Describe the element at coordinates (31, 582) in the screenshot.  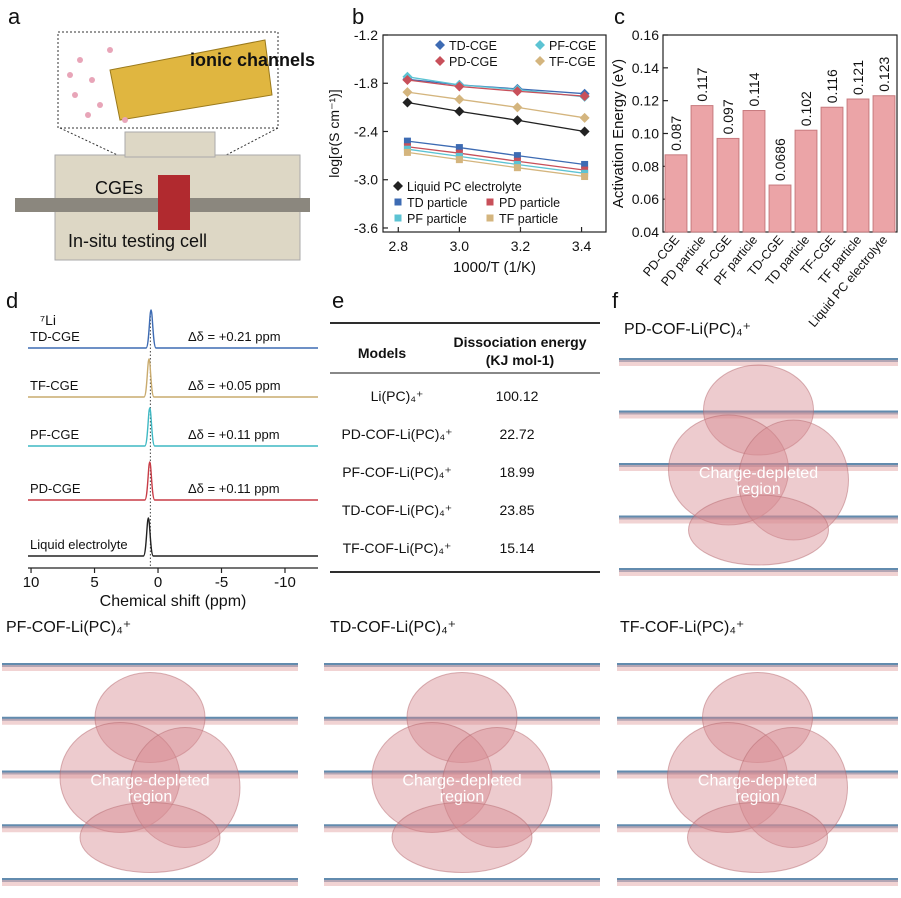
I see `x-tick-label: 10` at that location.